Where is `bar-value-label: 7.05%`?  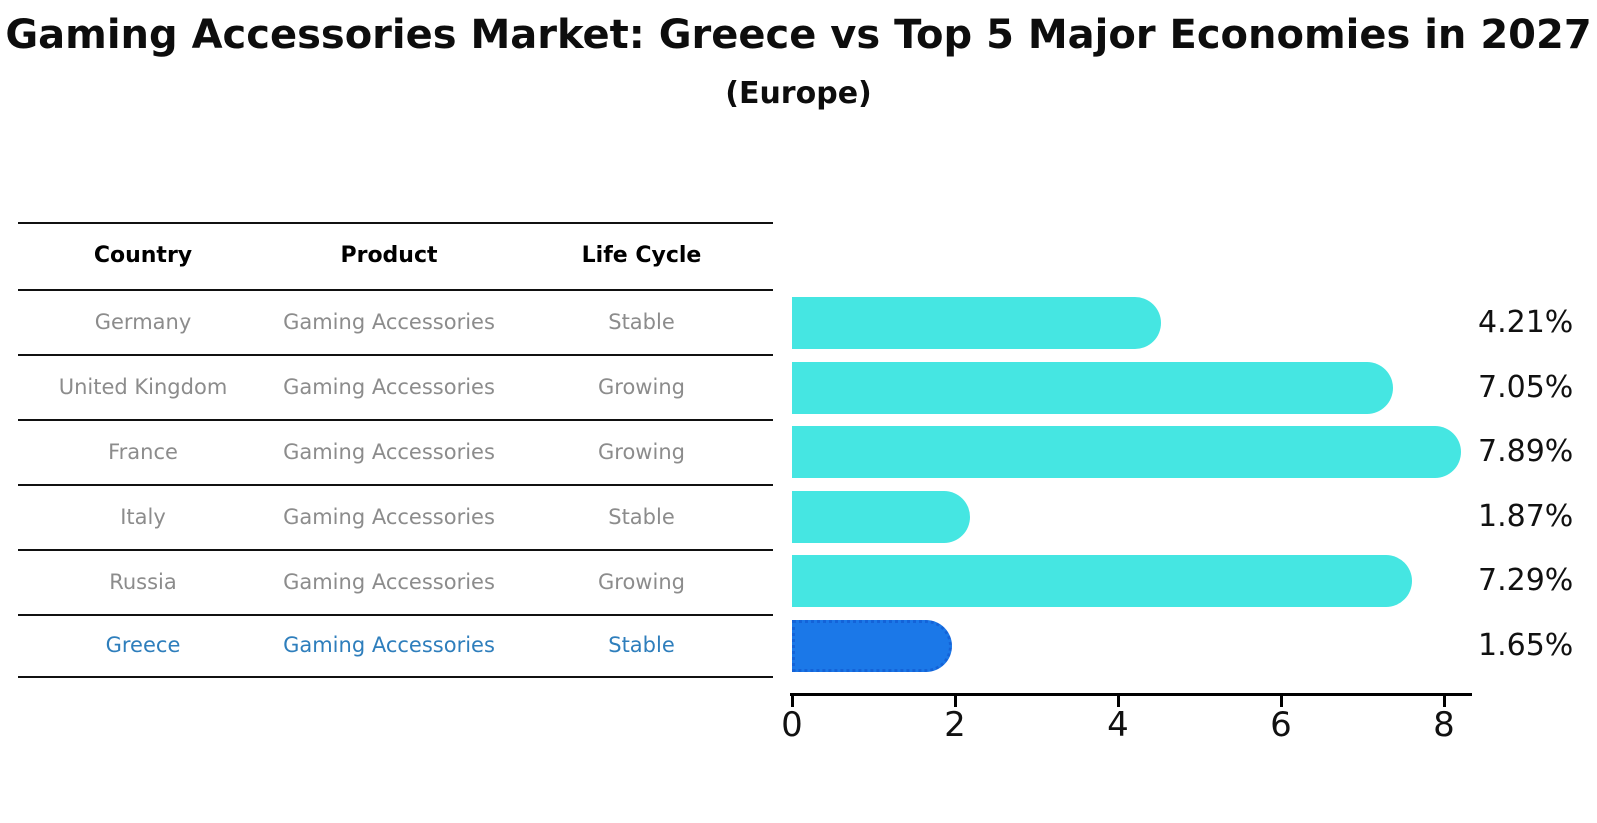 bar-value-label: 7.05% is located at coordinates (1526, 387).